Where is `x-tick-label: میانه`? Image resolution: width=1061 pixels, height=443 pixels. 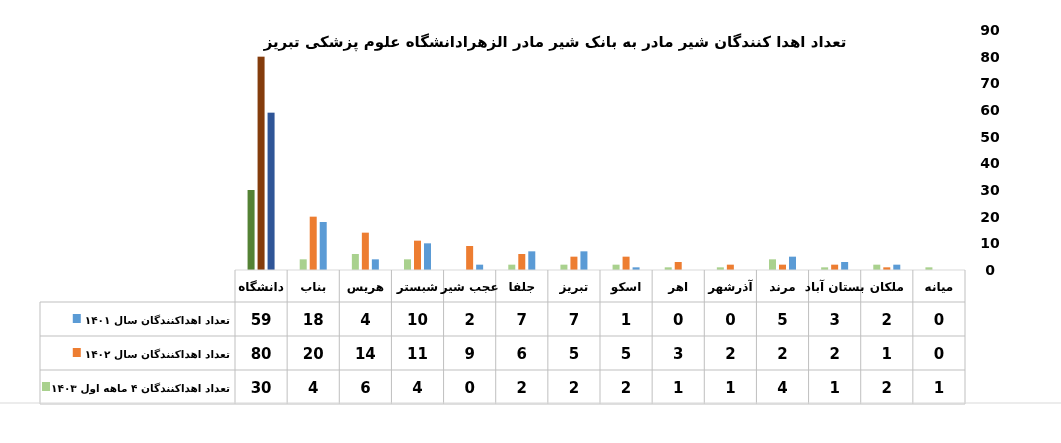 x-tick-label: میانه is located at coordinates (939, 287).